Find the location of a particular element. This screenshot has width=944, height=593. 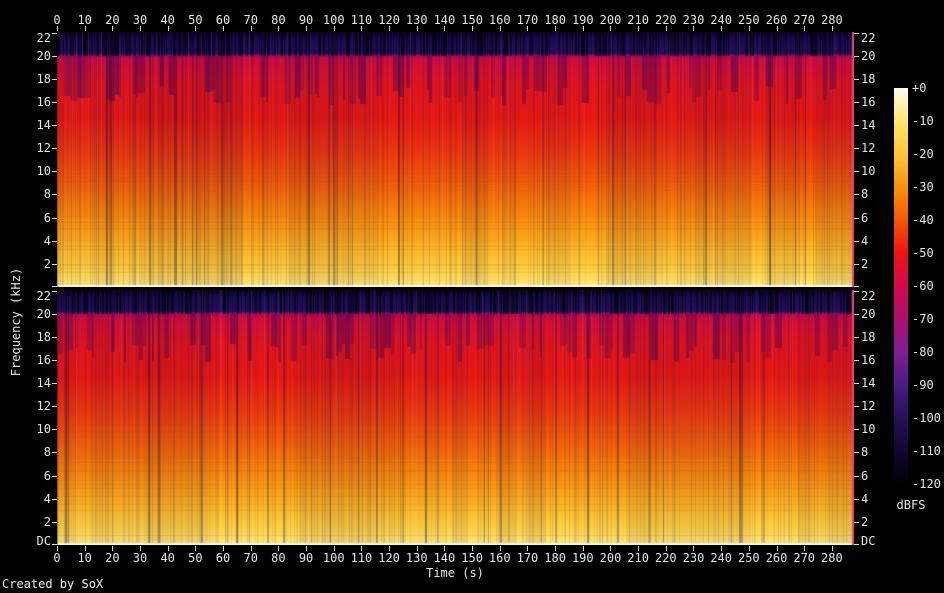

freq-tick-label: 2 is located at coordinates (865, 263).